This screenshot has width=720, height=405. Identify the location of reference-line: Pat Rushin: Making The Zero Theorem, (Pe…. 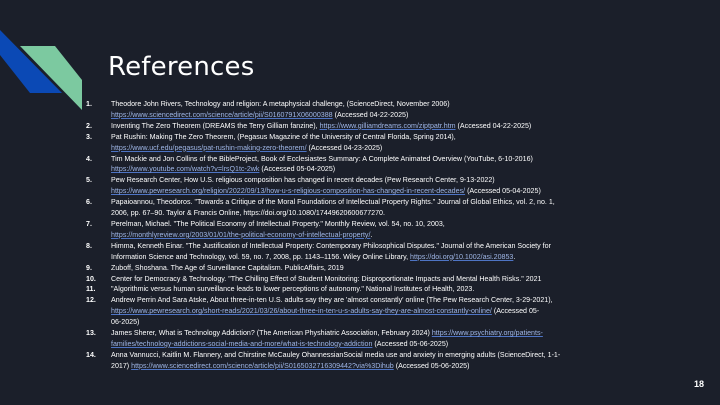
(378, 137).